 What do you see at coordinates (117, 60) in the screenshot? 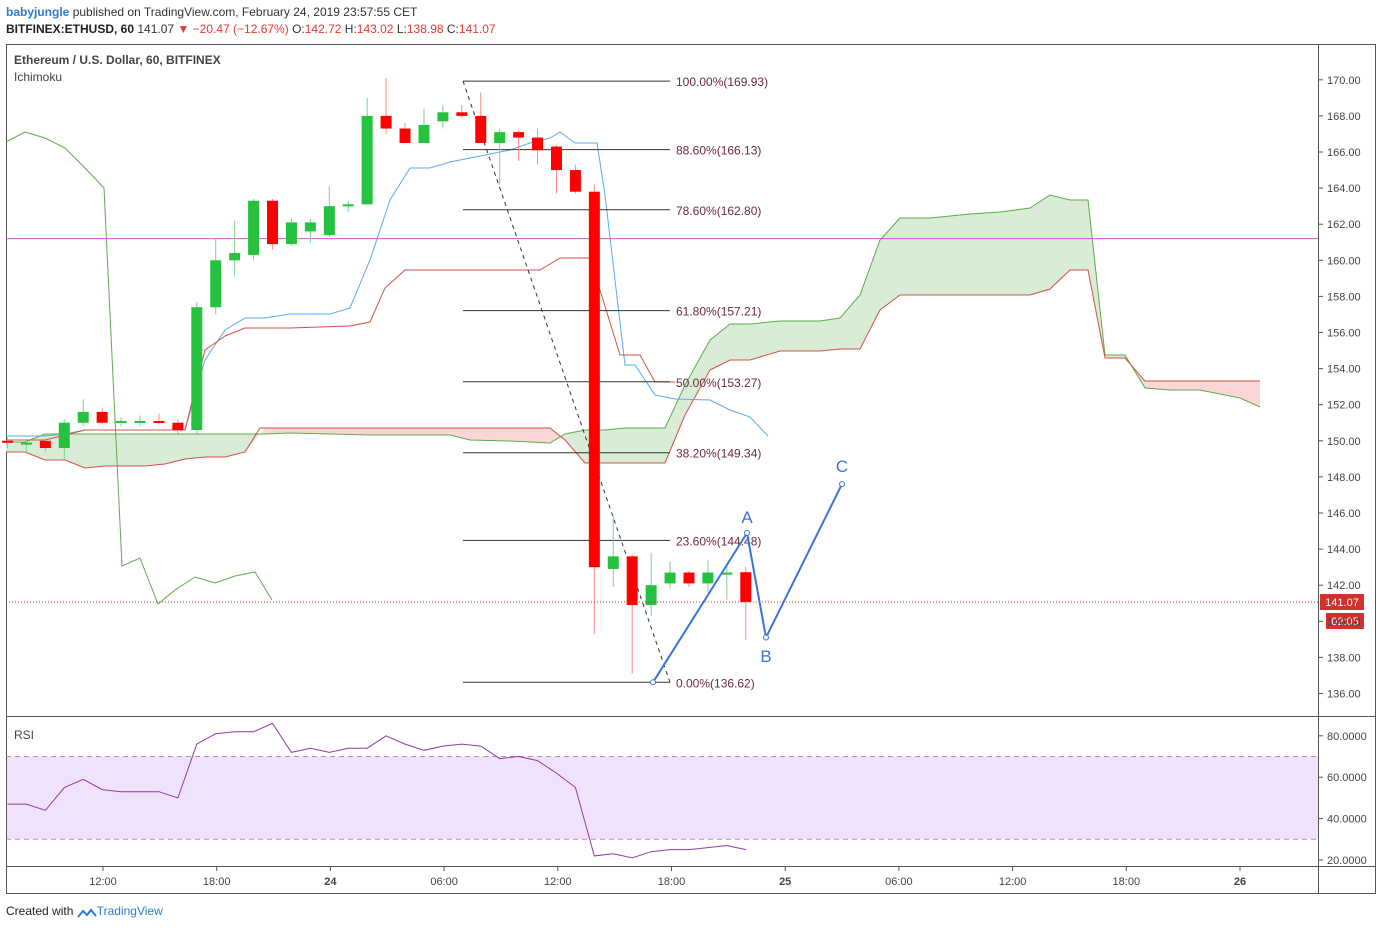
I see `chart-title: Ethereum / U.S. Dollar, 60, BITFINEX` at bounding box center [117, 60].